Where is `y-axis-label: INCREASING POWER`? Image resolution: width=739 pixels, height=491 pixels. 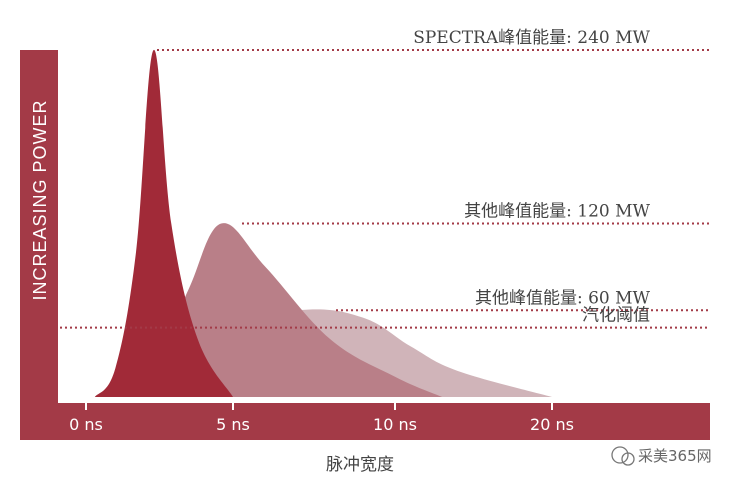
y-axis-label: INCREASING POWER is located at coordinates (40, 199).